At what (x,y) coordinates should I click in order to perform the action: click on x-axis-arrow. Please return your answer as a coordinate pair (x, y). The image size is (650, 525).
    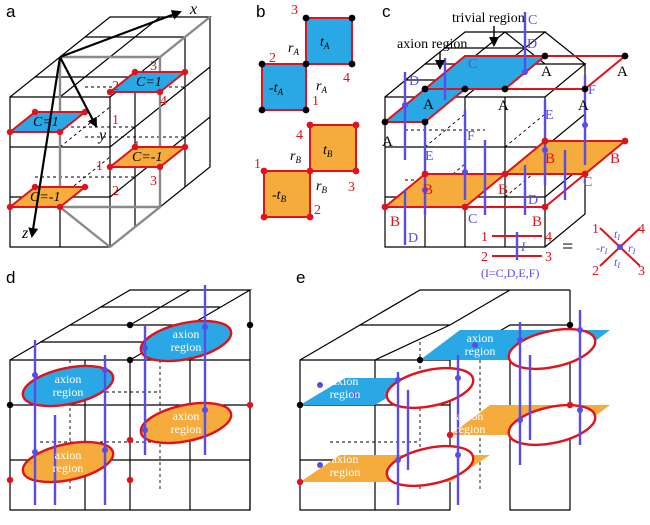
    Looking at the image, I should click on (120, 34).